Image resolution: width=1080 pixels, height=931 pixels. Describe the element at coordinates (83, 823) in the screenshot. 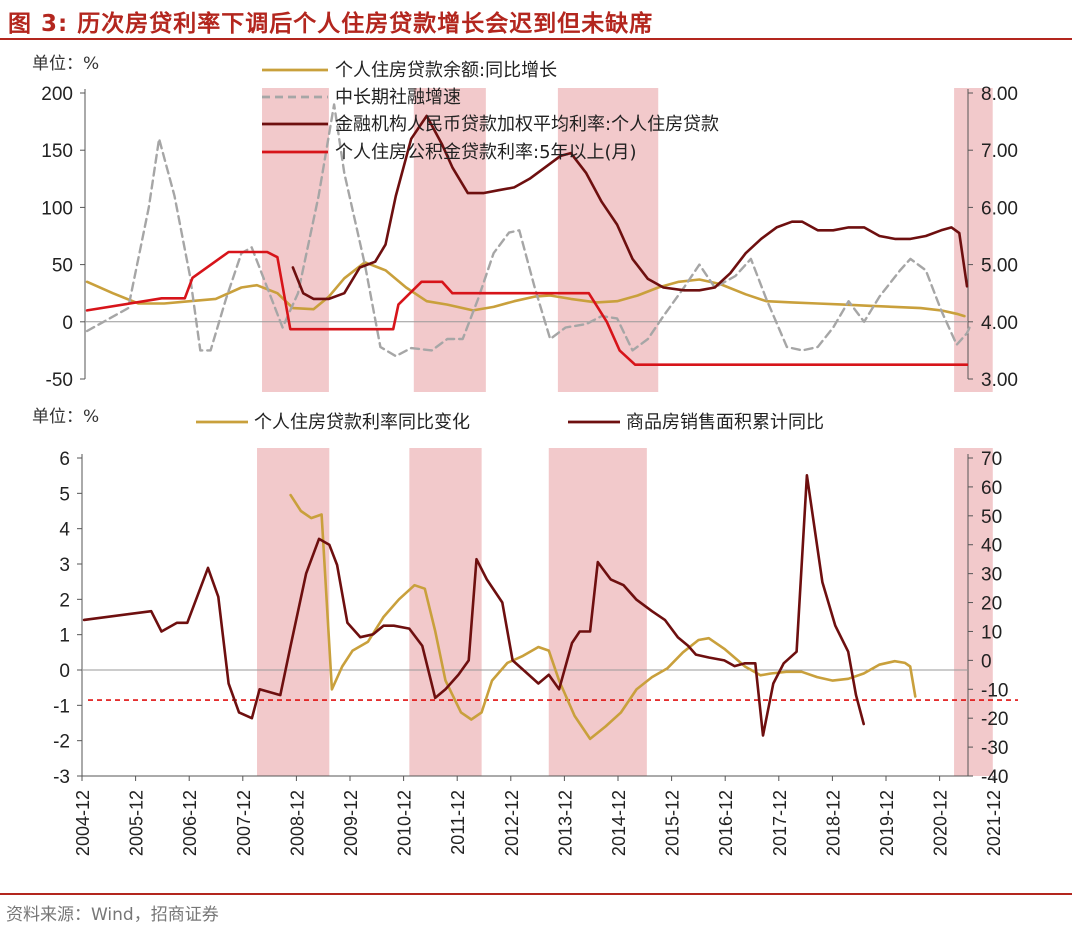

I see `x-tick-label: 2004-12` at that location.